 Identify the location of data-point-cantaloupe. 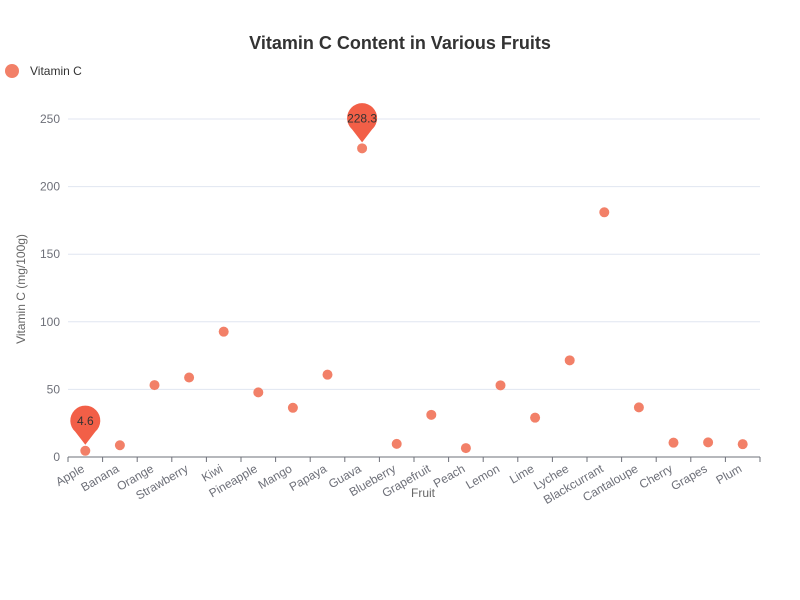
(638, 407).